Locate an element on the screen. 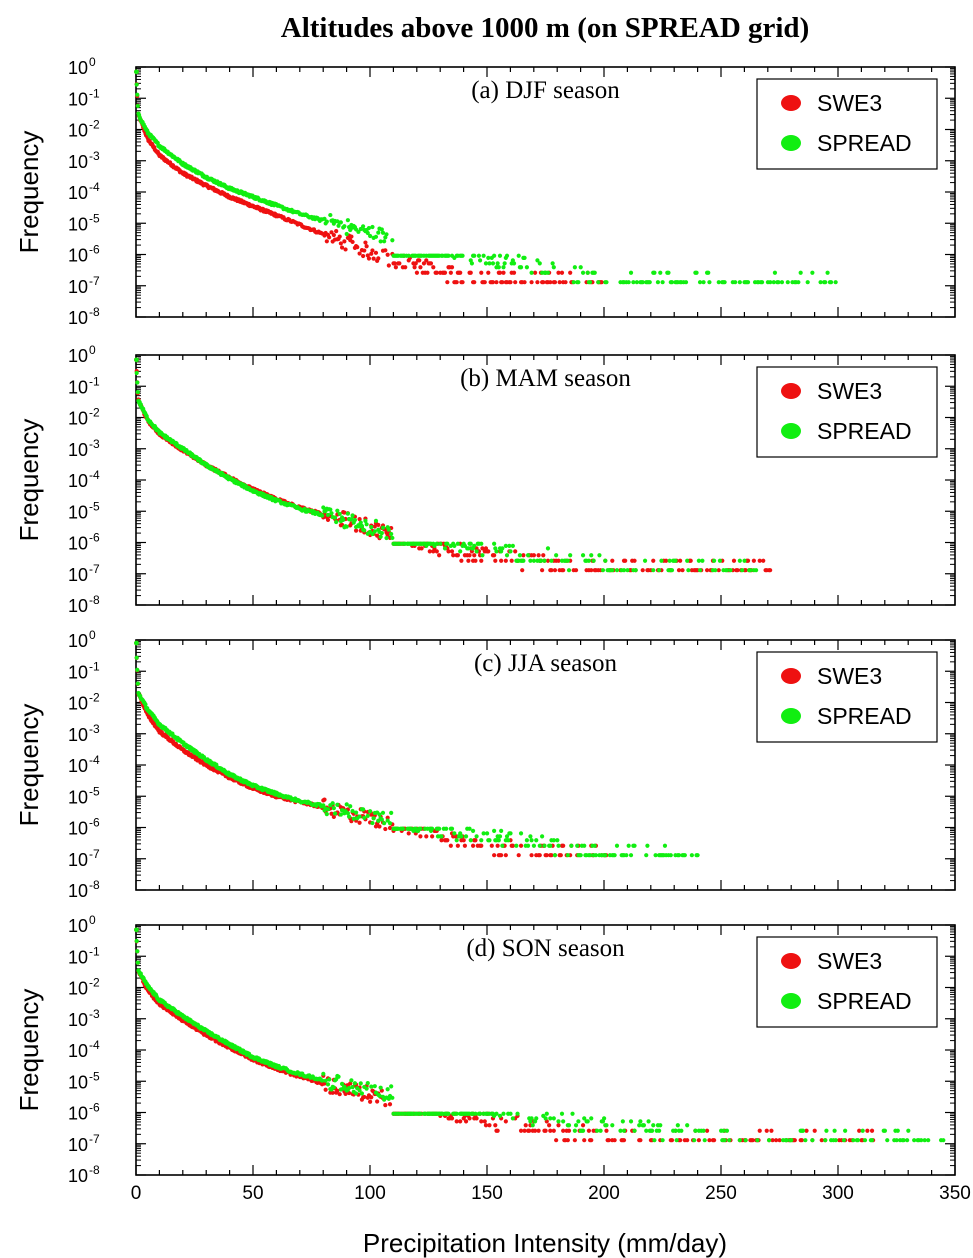  series-spread is located at coordinates (486, 177).